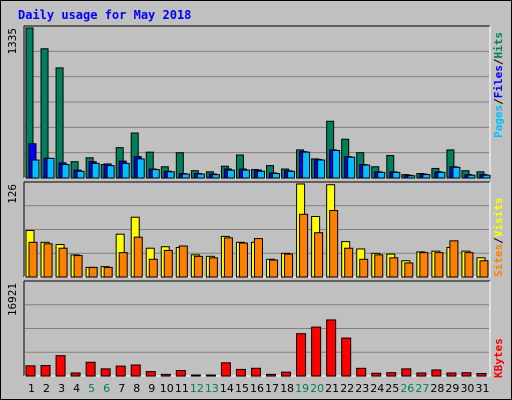 The width and height of the screenshot is (512, 400). Describe the element at coordinates (257, 388) in the screenshot. I see `x-tick-label-day-16: 16` at that location.